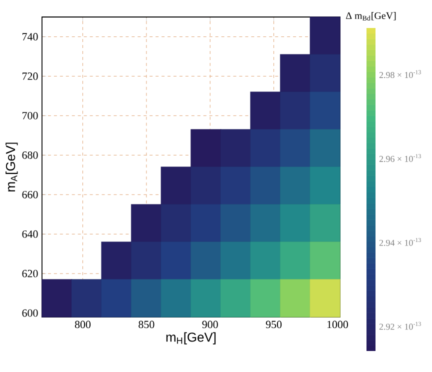 The height and width of the screenshot is (372, 432). I want to click on x-tick-label: 950, so click(274, 324).